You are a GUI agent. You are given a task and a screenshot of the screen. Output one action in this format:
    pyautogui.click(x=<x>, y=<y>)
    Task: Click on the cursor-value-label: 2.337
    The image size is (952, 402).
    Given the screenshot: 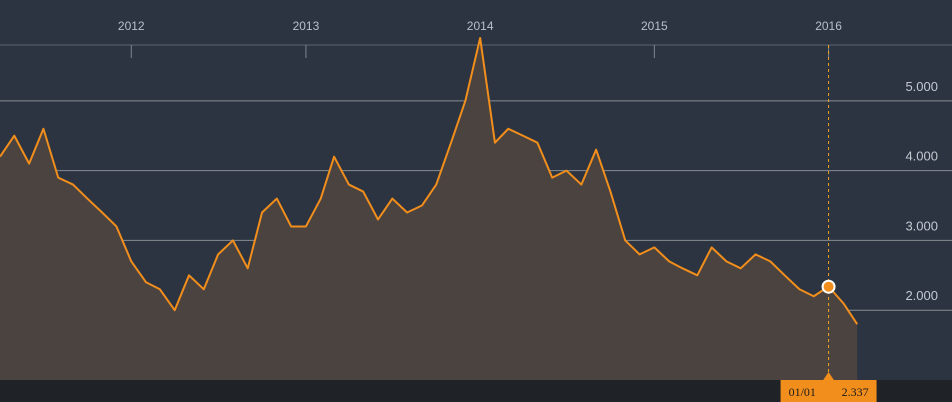 What is the action you would take?
    pyautogui.click(x=855, y=392)
    